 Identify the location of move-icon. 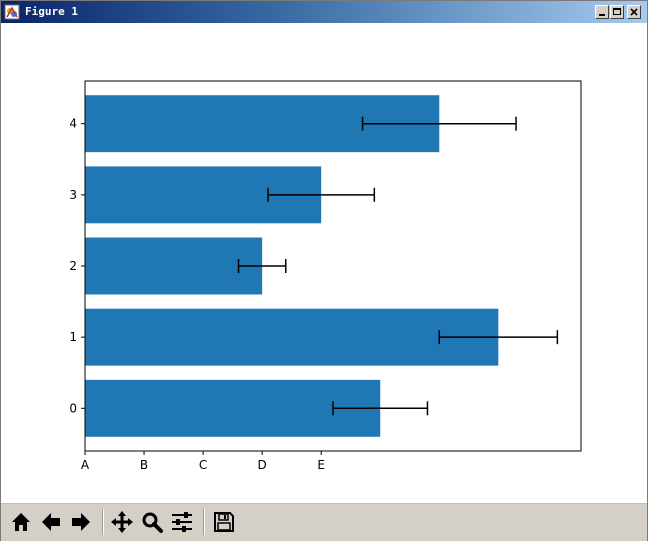
(122, 522).